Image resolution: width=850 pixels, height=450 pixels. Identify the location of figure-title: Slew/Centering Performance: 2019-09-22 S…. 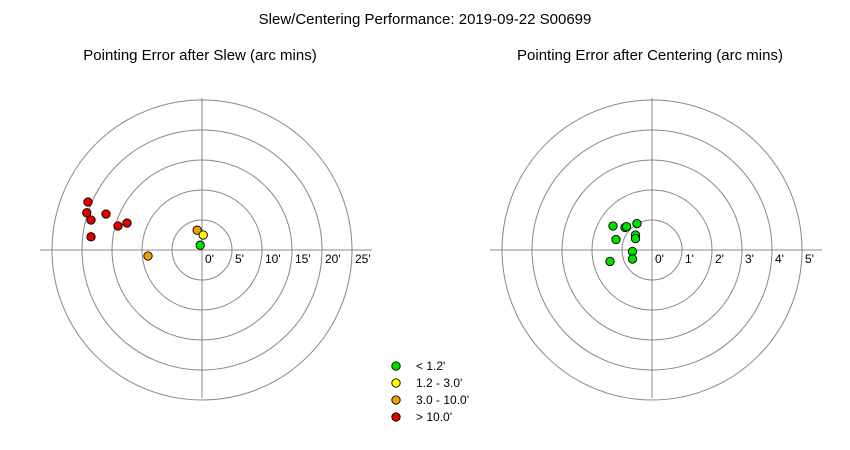
(425, 19).